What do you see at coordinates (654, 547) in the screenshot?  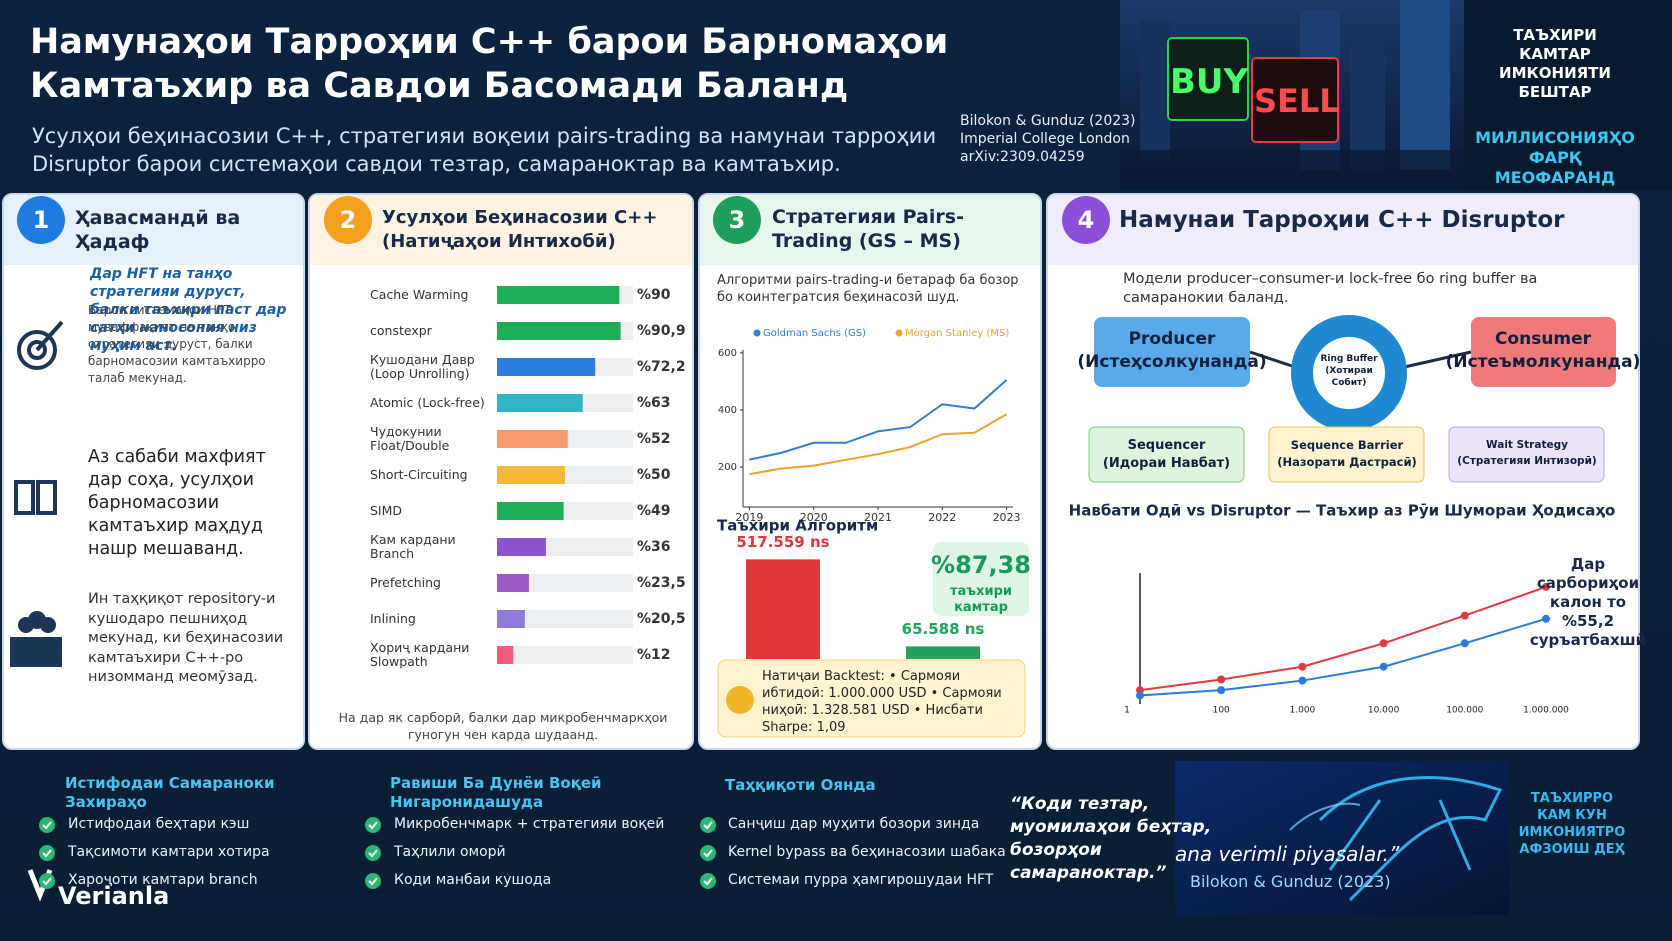 I see `value-label: %36` at bounding box center [654, 547].